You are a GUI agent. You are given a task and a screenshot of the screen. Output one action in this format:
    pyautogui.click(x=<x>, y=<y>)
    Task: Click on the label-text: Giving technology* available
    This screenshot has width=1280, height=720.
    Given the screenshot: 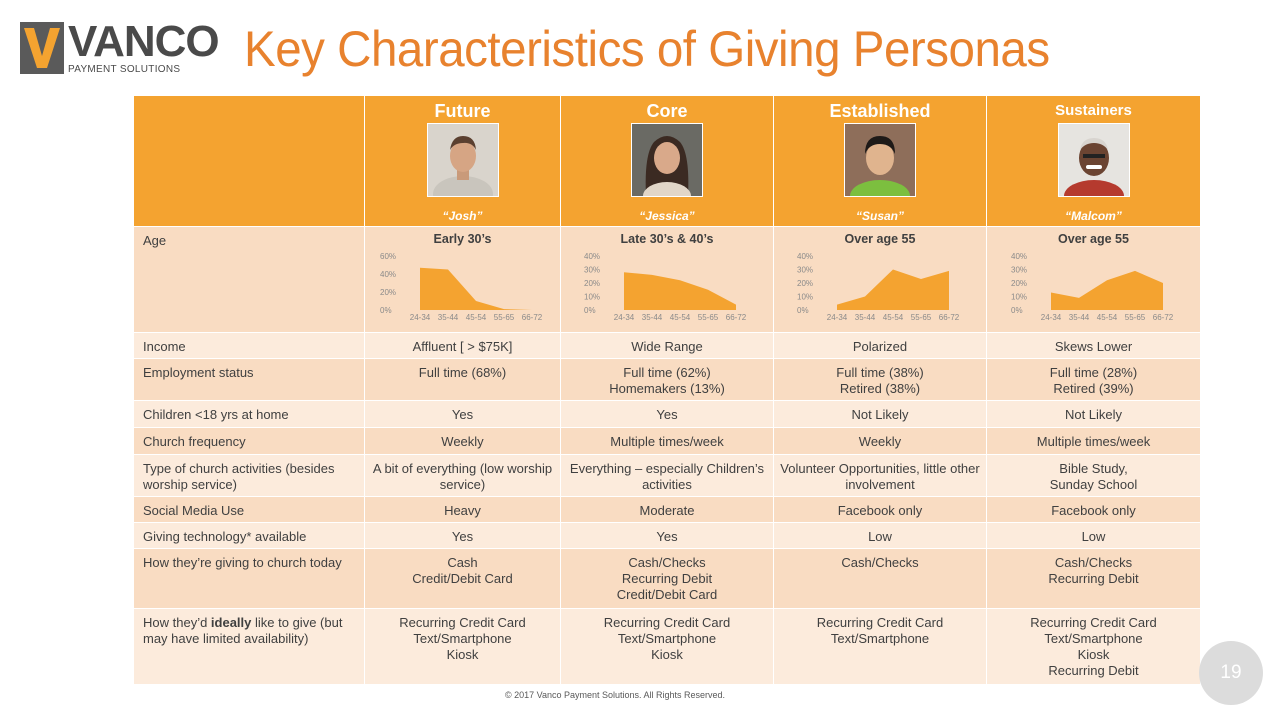 What is the action you would take?
    pyautogui.click(x=225, y=536)
    